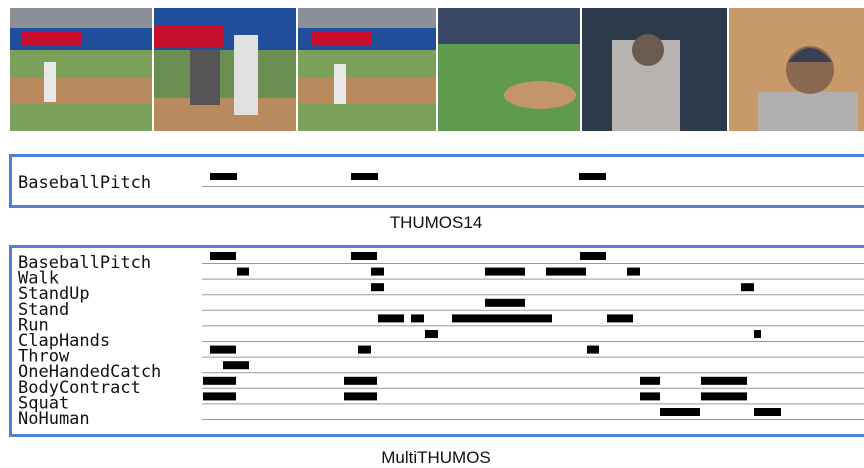  I want to click on action-label: NoHuman, so click(54, 419).